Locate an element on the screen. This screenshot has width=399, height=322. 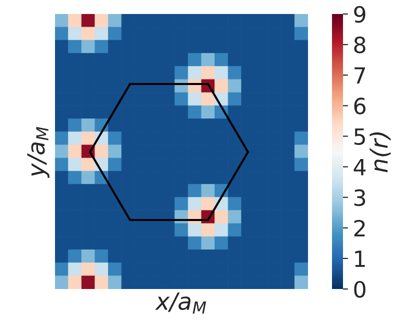
color-bar-label: 8 is located at coordinates (360, 45).